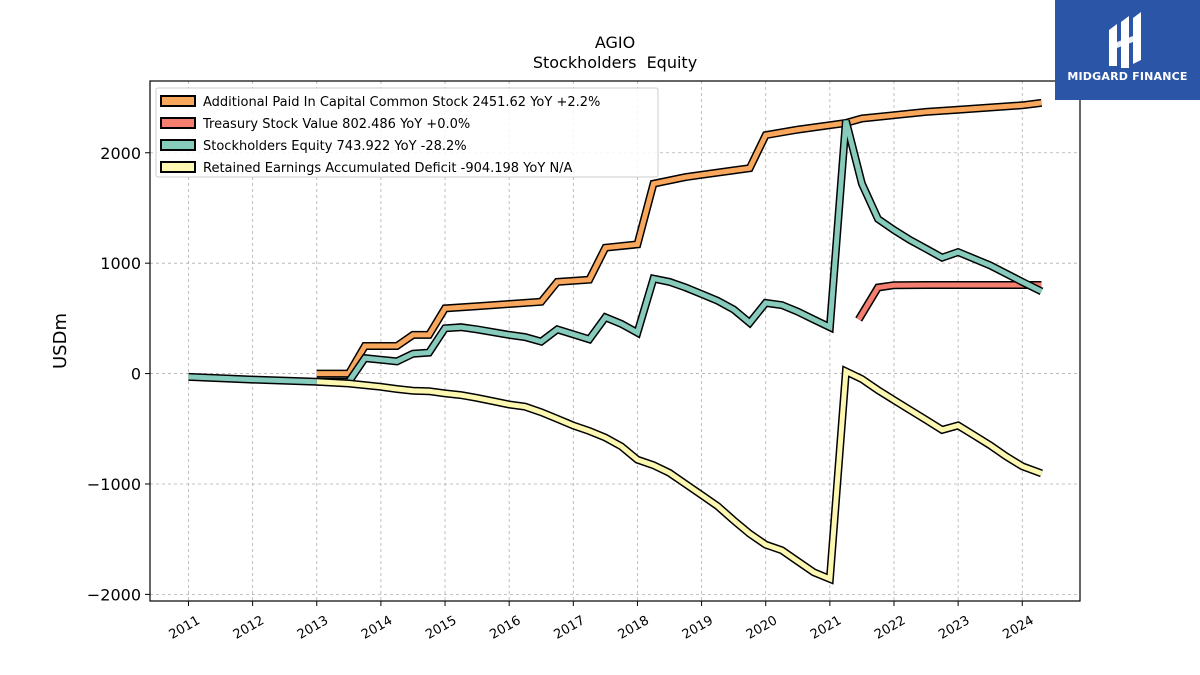  Describe the element at coordinates (615, 42) in the screenshot. I see `chart-title: AGIO` at that location.